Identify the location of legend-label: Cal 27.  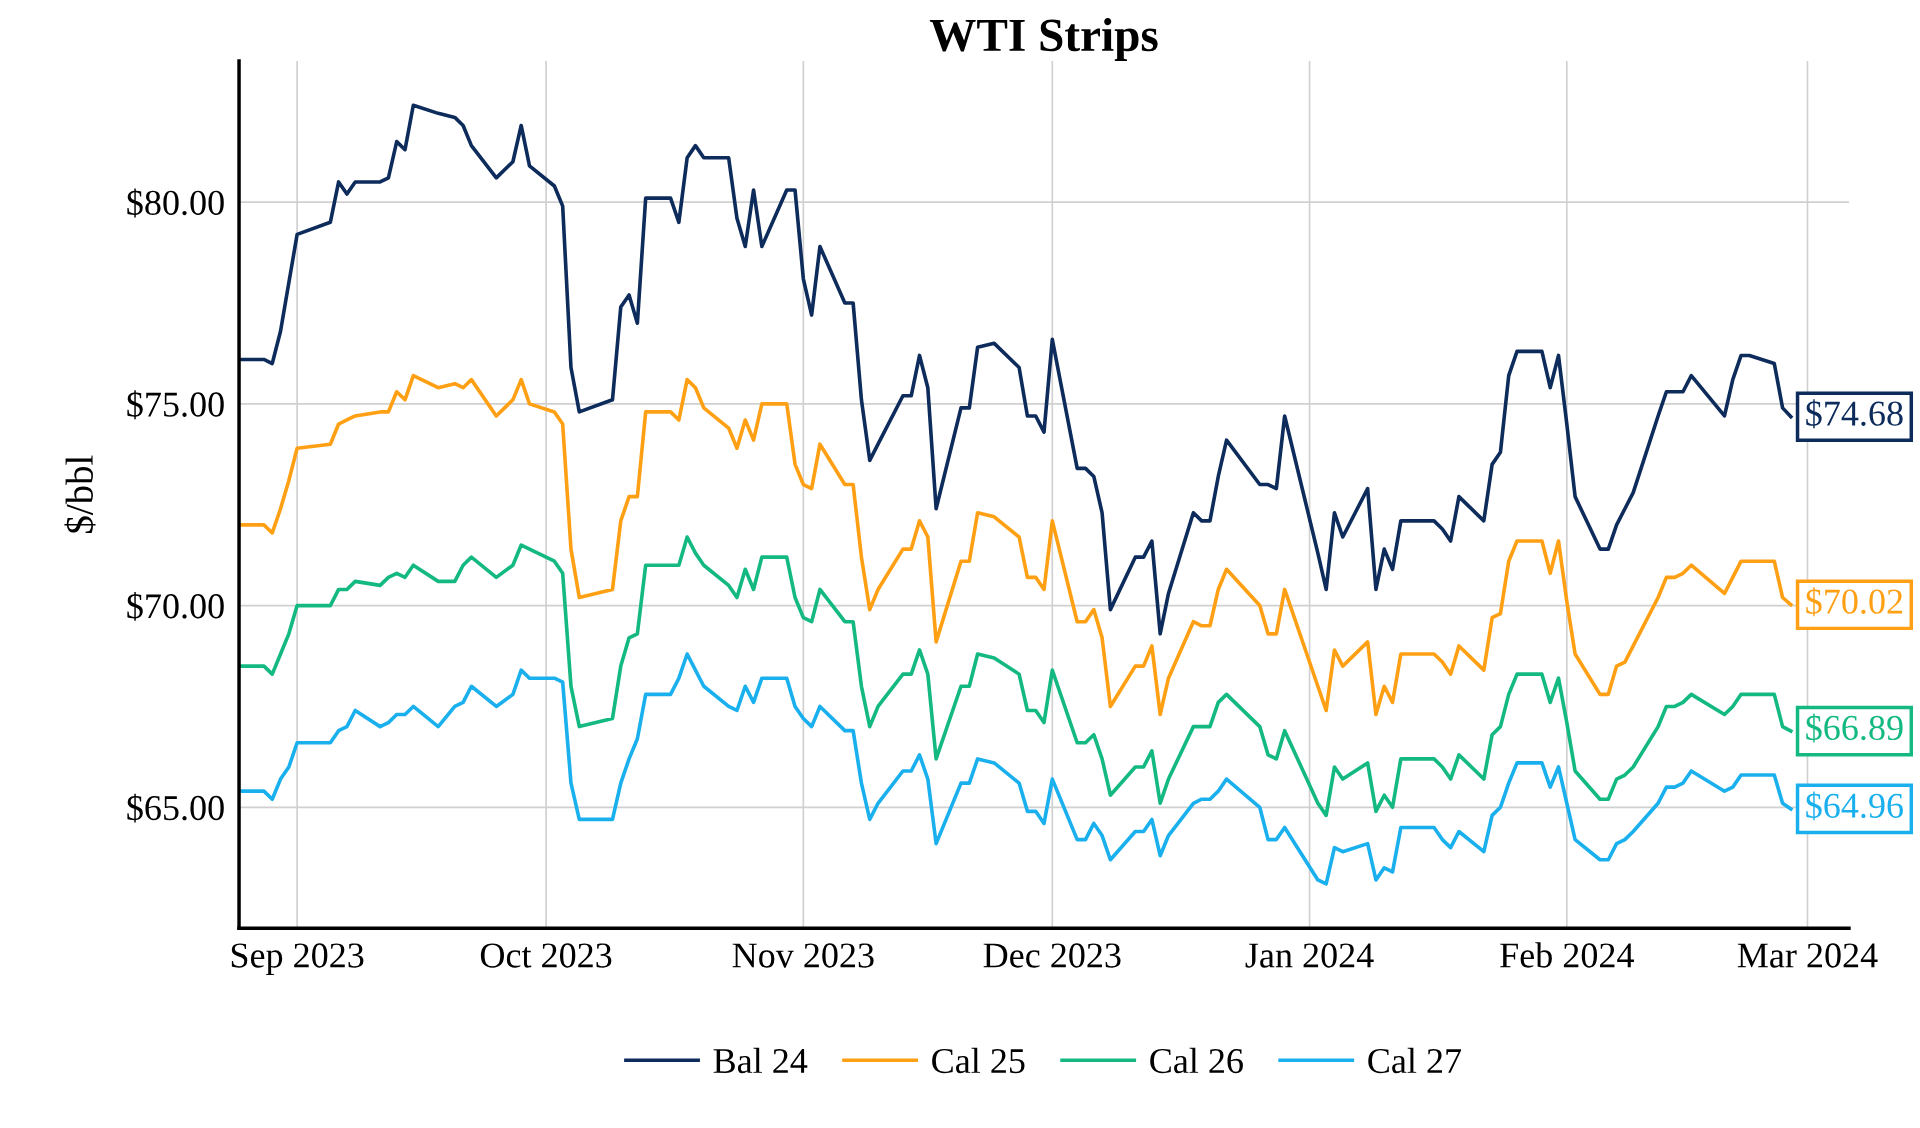
(1415, 1060).